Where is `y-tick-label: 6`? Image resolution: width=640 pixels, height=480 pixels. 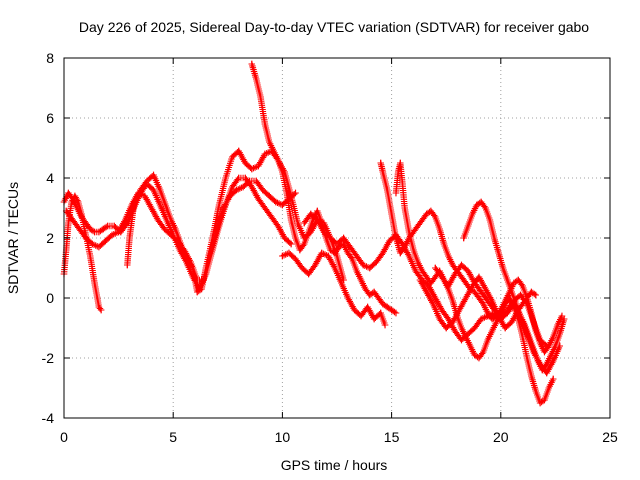 y-tick-label: 6 is located at coordinates (50, 118).